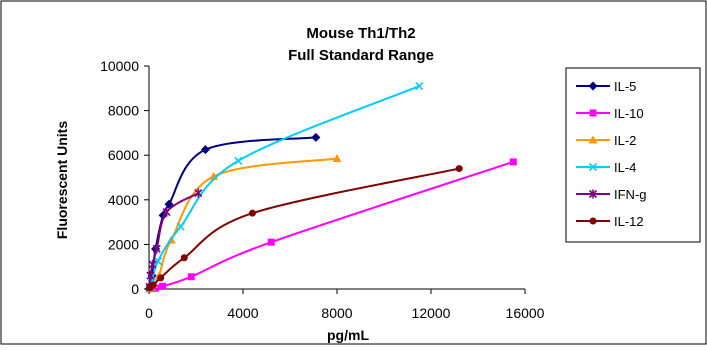 Image resolution: width=707 pixels, height=350 pixels. What do you see at coordinates (629, 221) in the screenshot?
I see `legend-label-il-12: IL-12` at bounding box center [629, 221].